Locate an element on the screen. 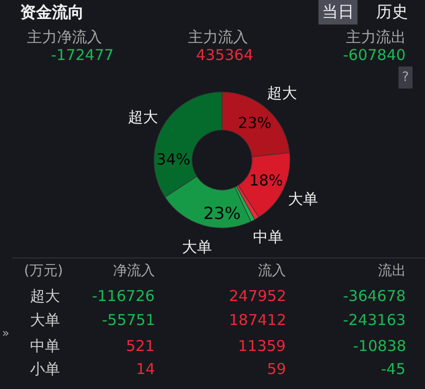 This screenshot has width=425, height=389. text: -116726 is located at coordinates (123, 296).